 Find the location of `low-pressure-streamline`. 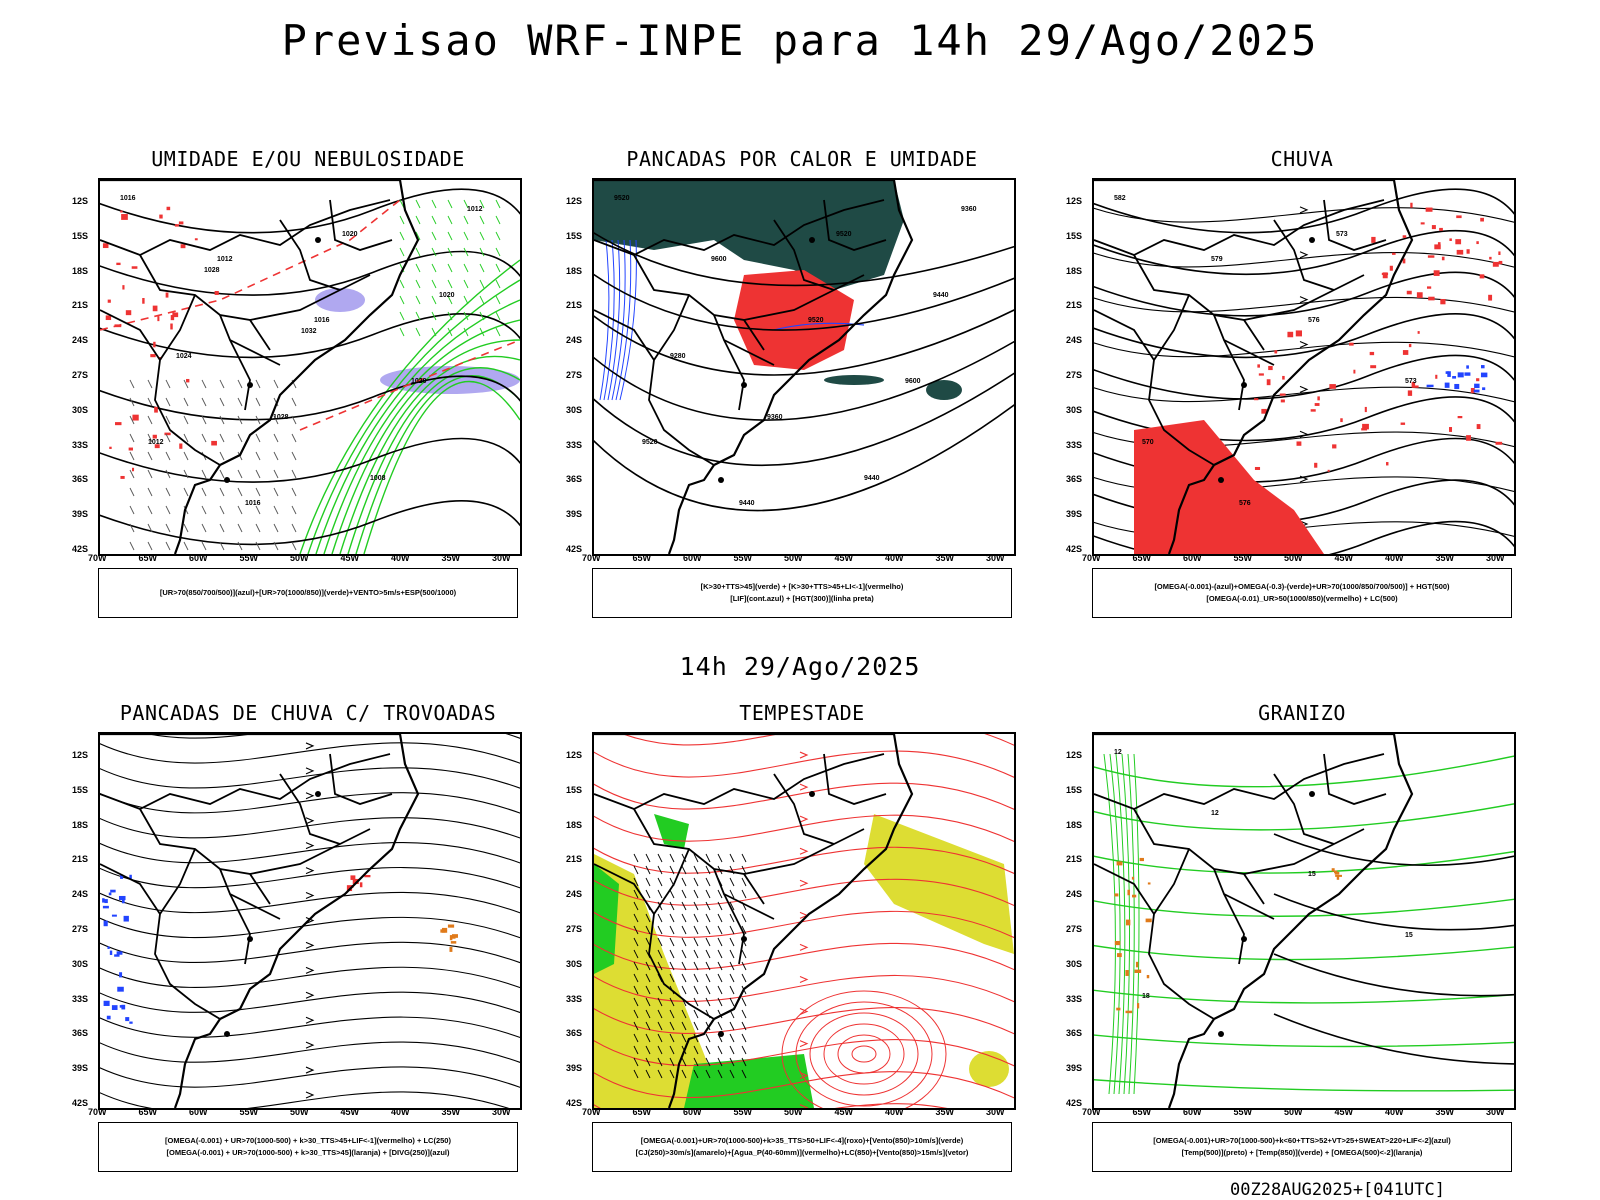

low-pressure-streamline is located at coordinates (864, 1049).